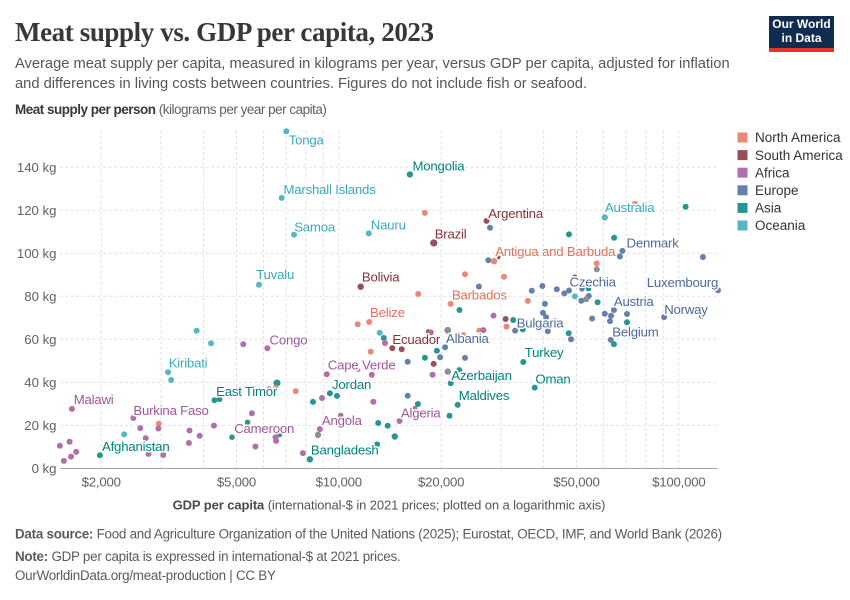 The height and width of the screenshot is (600, 850). What do you see at coordinates (768, 208) in the screenshot?
I see `svg-text: Asia` at bounding box center [768, 208].